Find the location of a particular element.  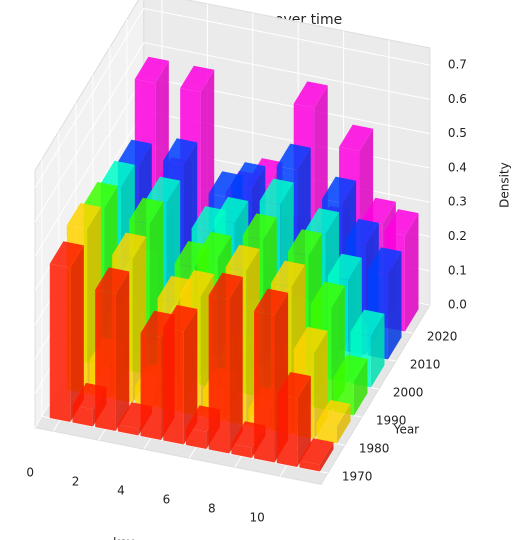

y-tick-label: 1990 is located at coordinates (391, 421).